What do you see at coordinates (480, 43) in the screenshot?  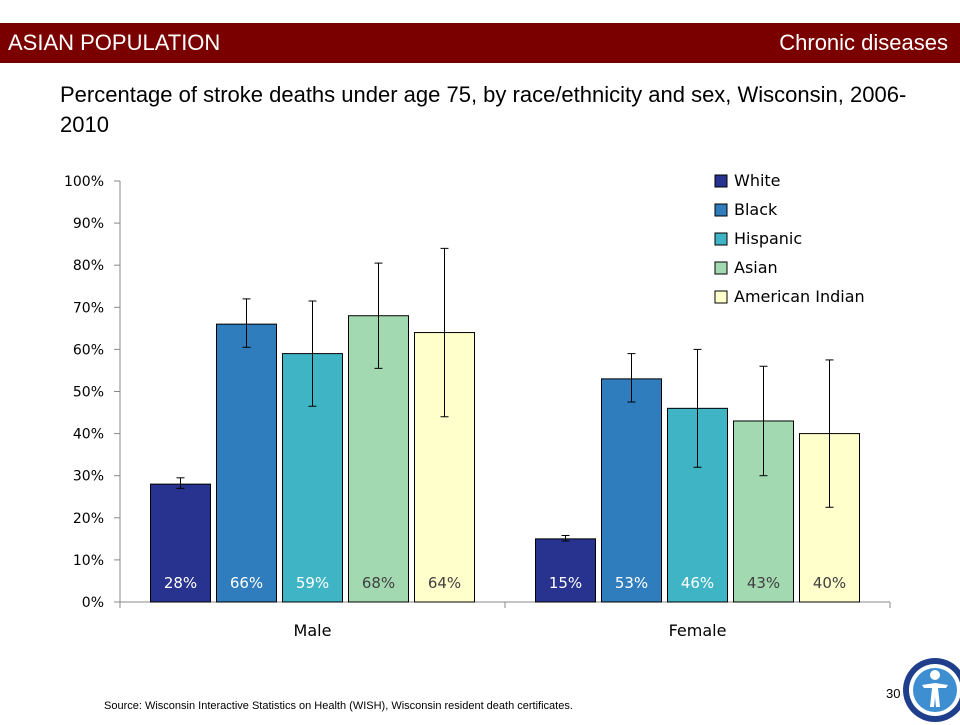 I see `header-banner: ASIAN POPULATION Chronic diseases` at bounding box center [480, 43].